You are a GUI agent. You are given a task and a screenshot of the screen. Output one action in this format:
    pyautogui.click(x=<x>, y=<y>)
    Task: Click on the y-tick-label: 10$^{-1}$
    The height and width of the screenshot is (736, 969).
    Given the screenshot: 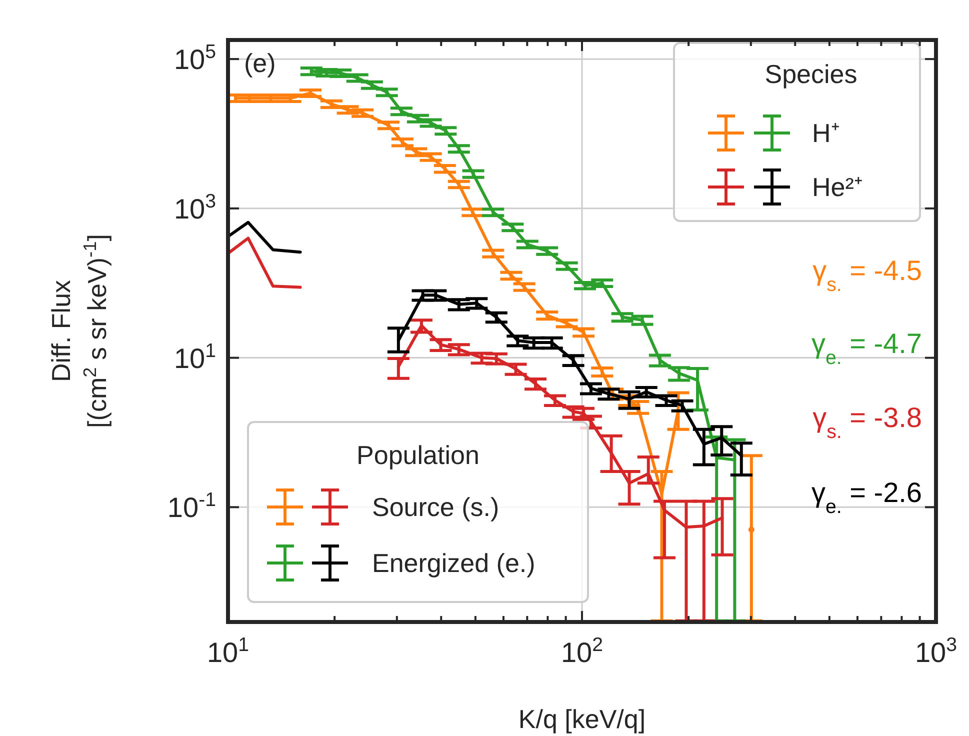 What is the action you would take?
    pyautogui.click(x=191, y=506)
    